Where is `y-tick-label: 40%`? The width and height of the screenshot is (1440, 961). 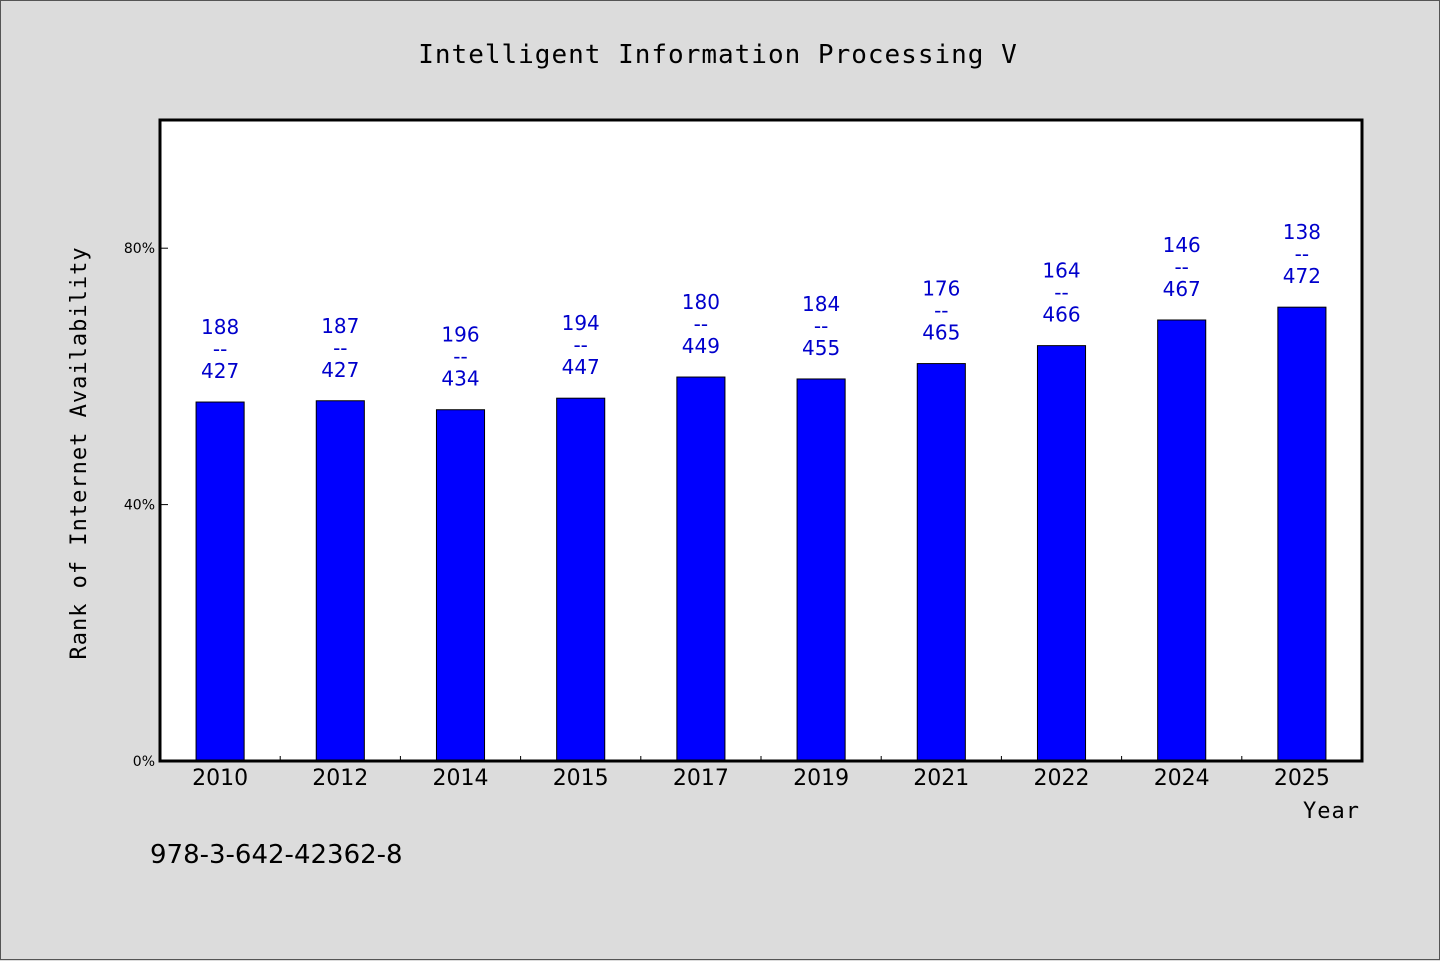
y-tick-label: 40% is located at coordinates (139, 506).